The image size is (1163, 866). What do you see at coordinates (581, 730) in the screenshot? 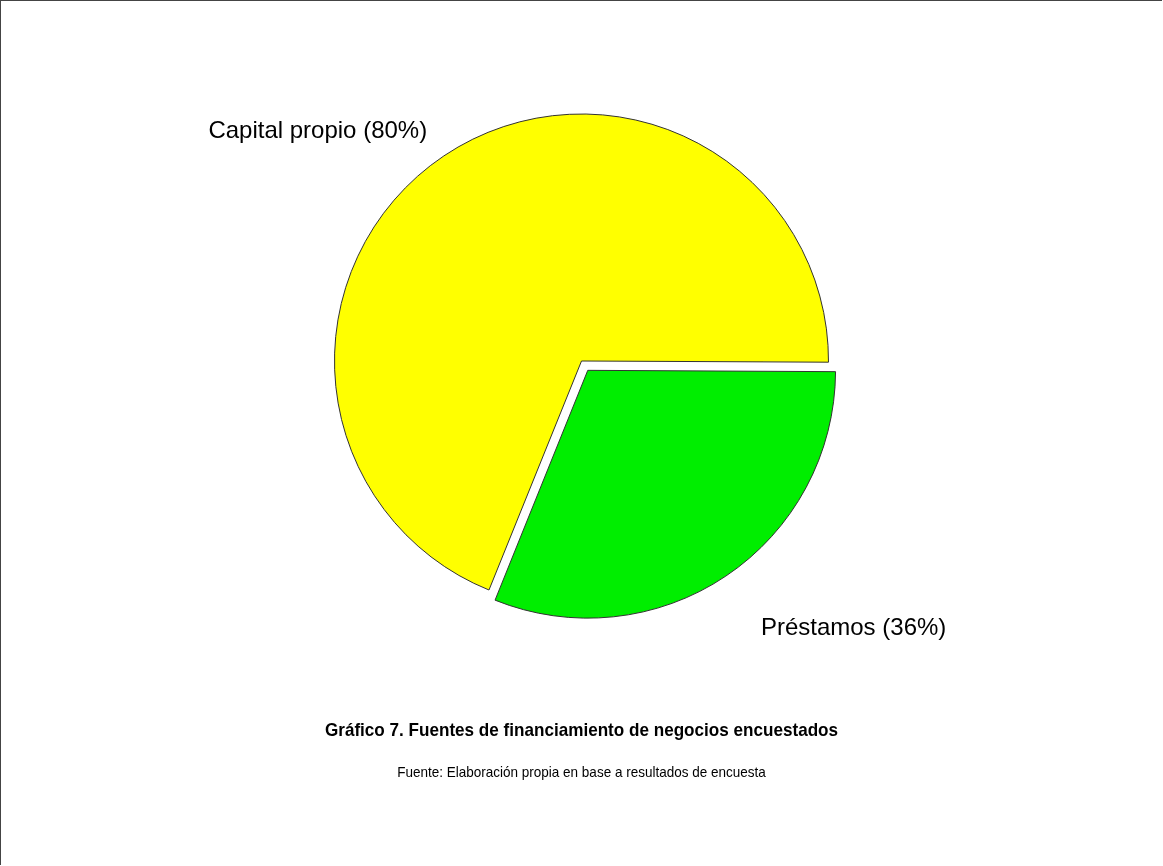
I see `text: Gráfico 7. Fuentes de financiamiento de negocios encuestados` at bounding box center [581, 730].